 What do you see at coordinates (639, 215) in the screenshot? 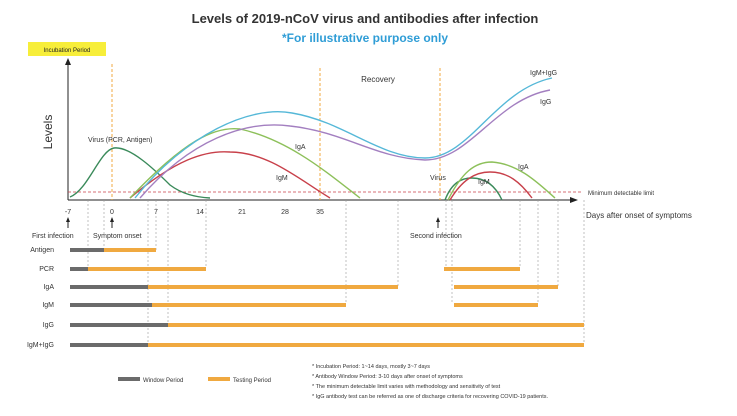
I see `x-axis-label: Days after onset of symptoms` at bounding box center [639, 215].